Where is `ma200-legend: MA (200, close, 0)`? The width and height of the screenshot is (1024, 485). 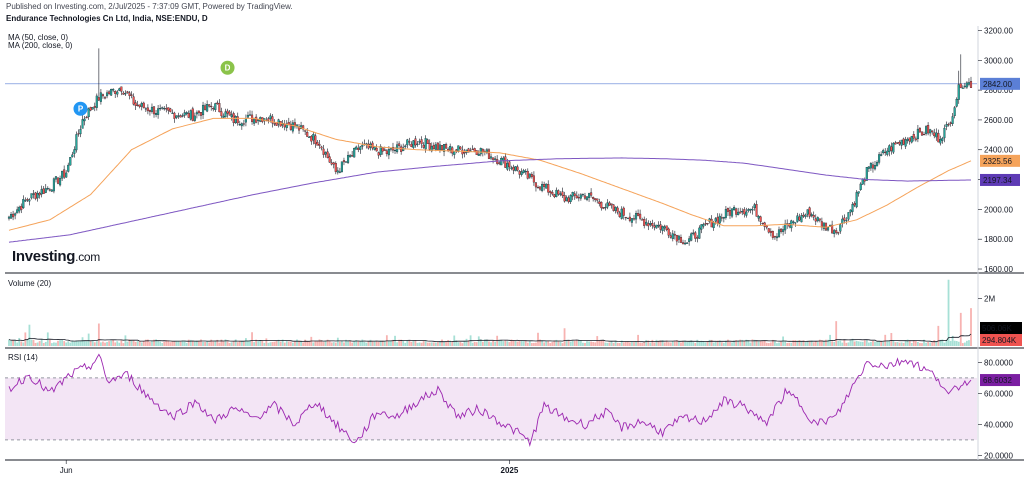
ma200-legend: MA (200, close, 0) is located at coordinates (40, 45).